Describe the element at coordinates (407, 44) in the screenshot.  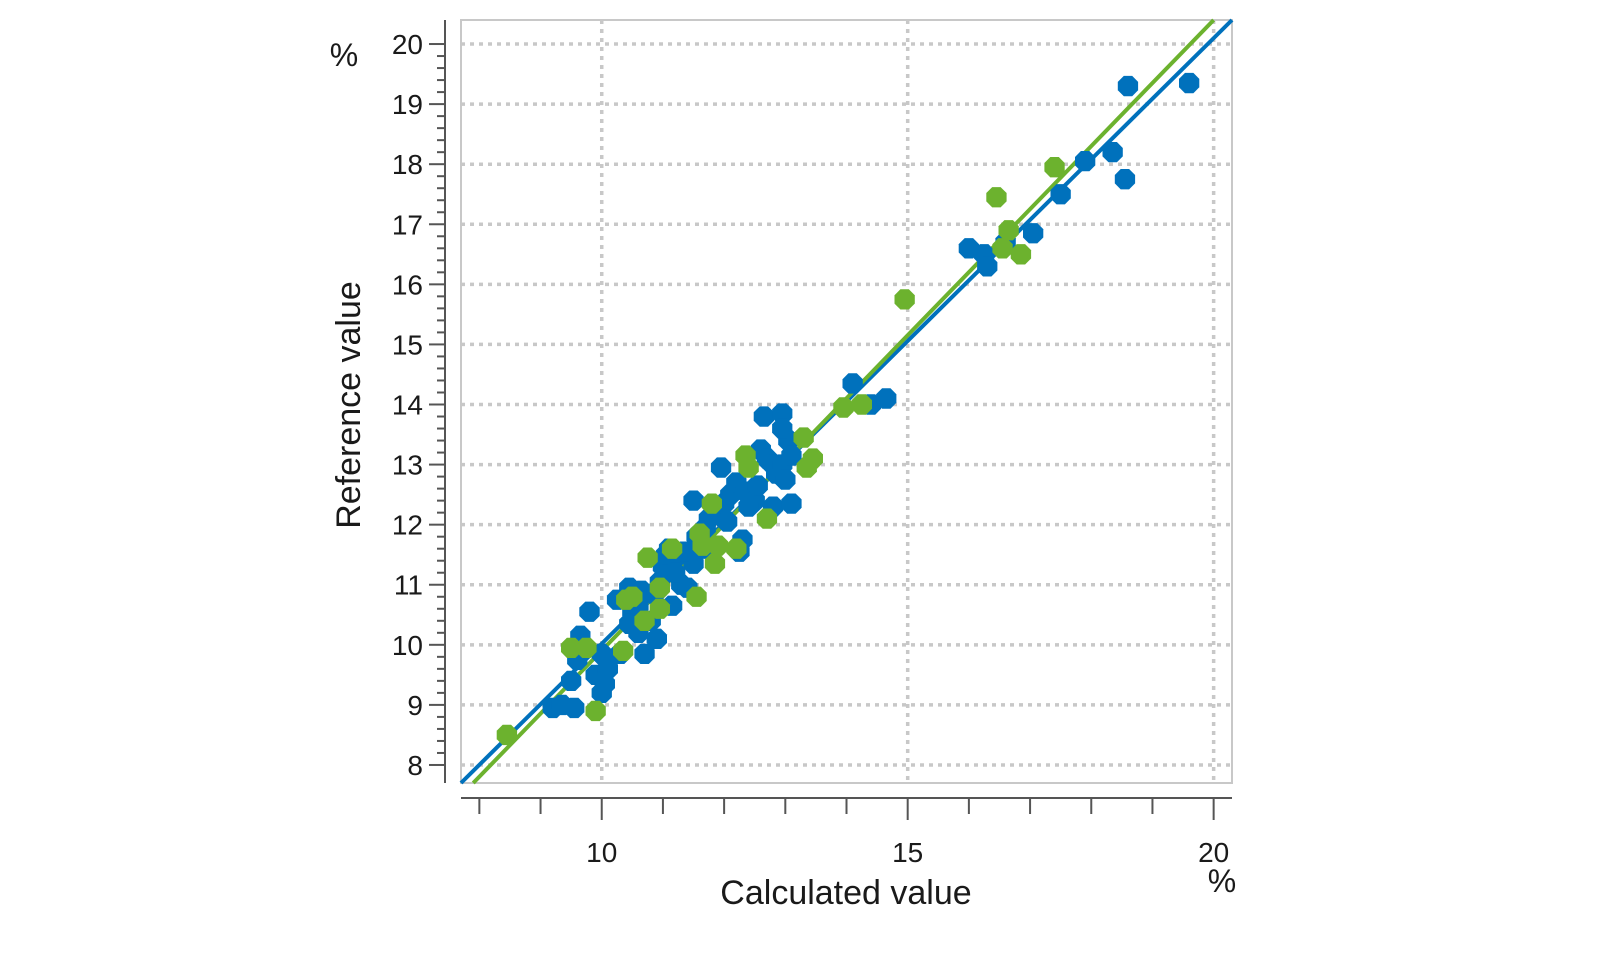
I see `y-tick-label: 20` at that location.